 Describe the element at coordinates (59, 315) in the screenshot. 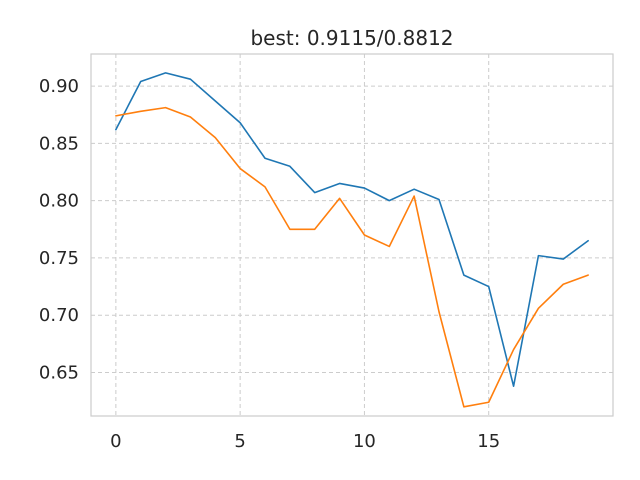

I see `y-tick-label: 0.70` at that location.